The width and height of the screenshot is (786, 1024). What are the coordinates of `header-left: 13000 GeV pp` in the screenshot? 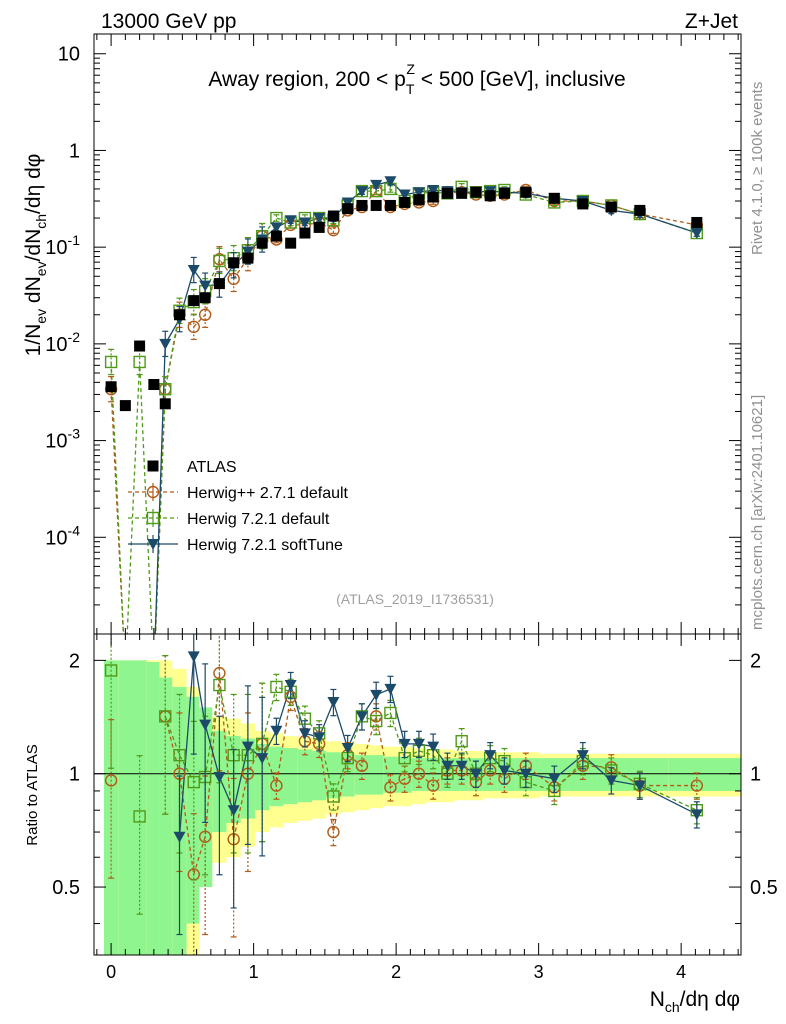 It's located at (168, 21).